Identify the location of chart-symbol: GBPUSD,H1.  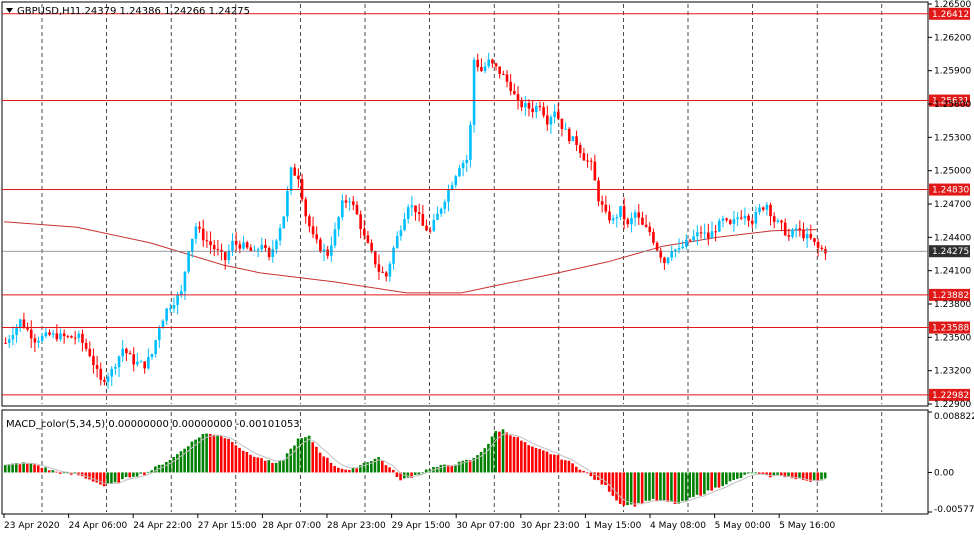
(46, 11).